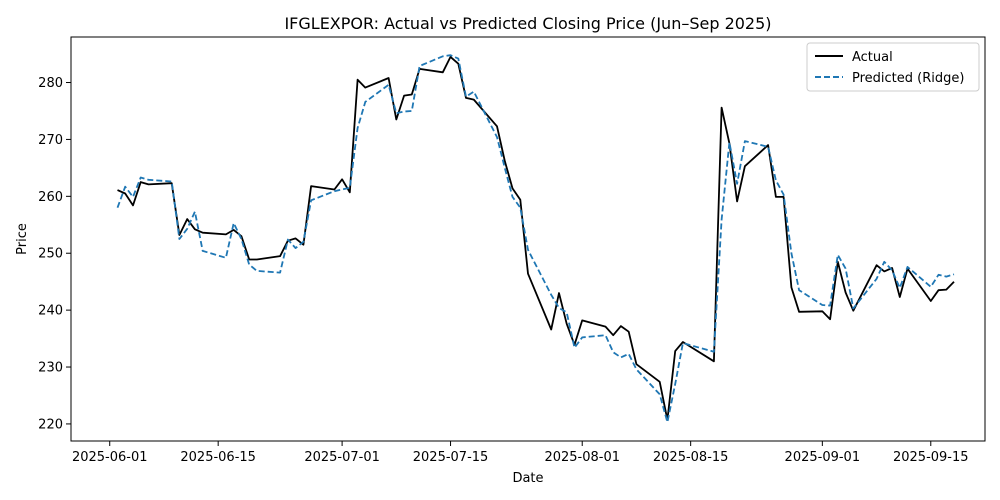 Image resolution: width=1000 pixels, height=500 pixels. Describe the element at coordinates (691, 457) in the screenshot. I see `x-tick-label: 2025-08-15` at that location.